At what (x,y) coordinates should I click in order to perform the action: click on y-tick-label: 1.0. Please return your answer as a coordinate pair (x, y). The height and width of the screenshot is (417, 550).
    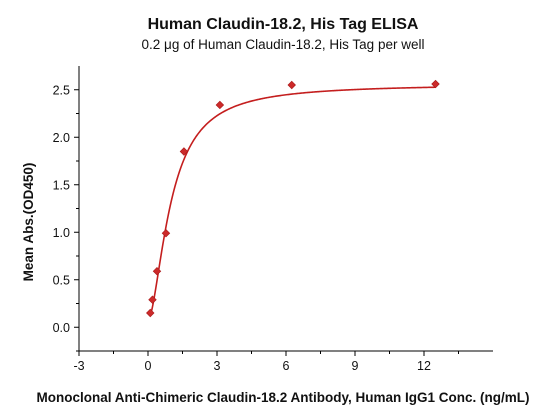
    Looking at the image, I should click on (61, 233).